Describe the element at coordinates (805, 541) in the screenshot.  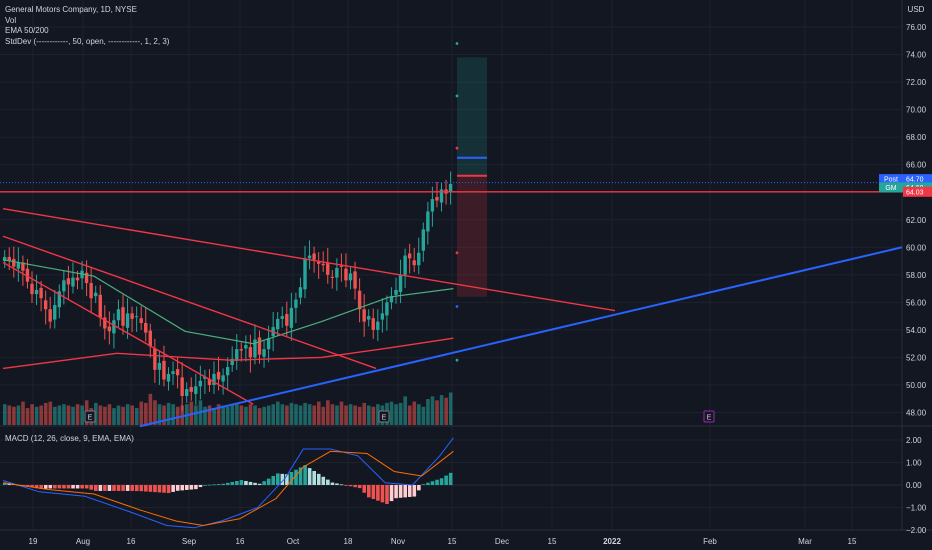
I see `time-tick-label: Mar` at that location.